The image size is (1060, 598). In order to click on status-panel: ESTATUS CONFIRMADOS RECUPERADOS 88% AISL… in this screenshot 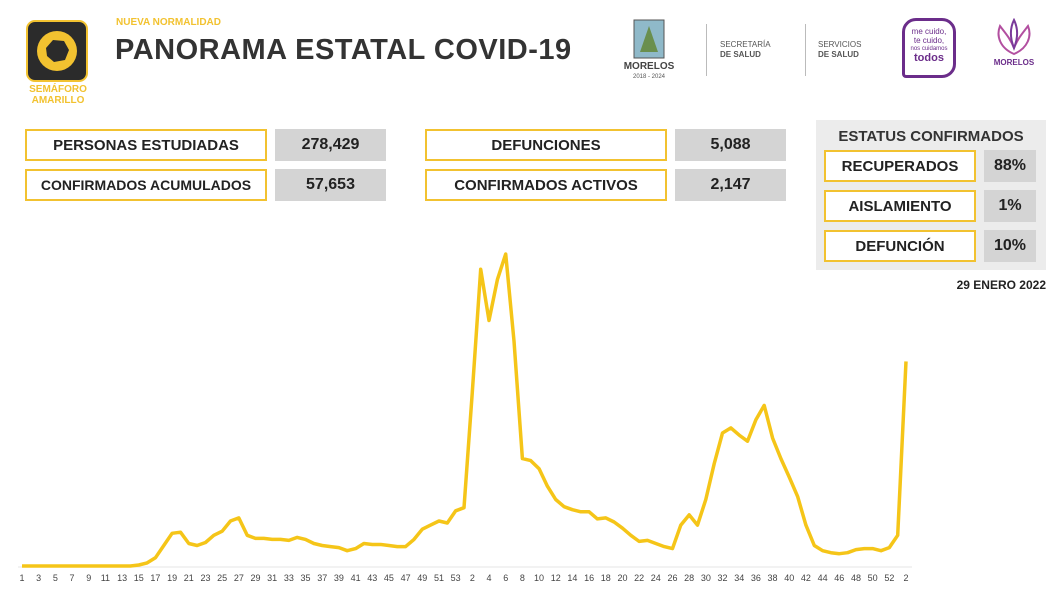, I will do `click(931, 195)`.